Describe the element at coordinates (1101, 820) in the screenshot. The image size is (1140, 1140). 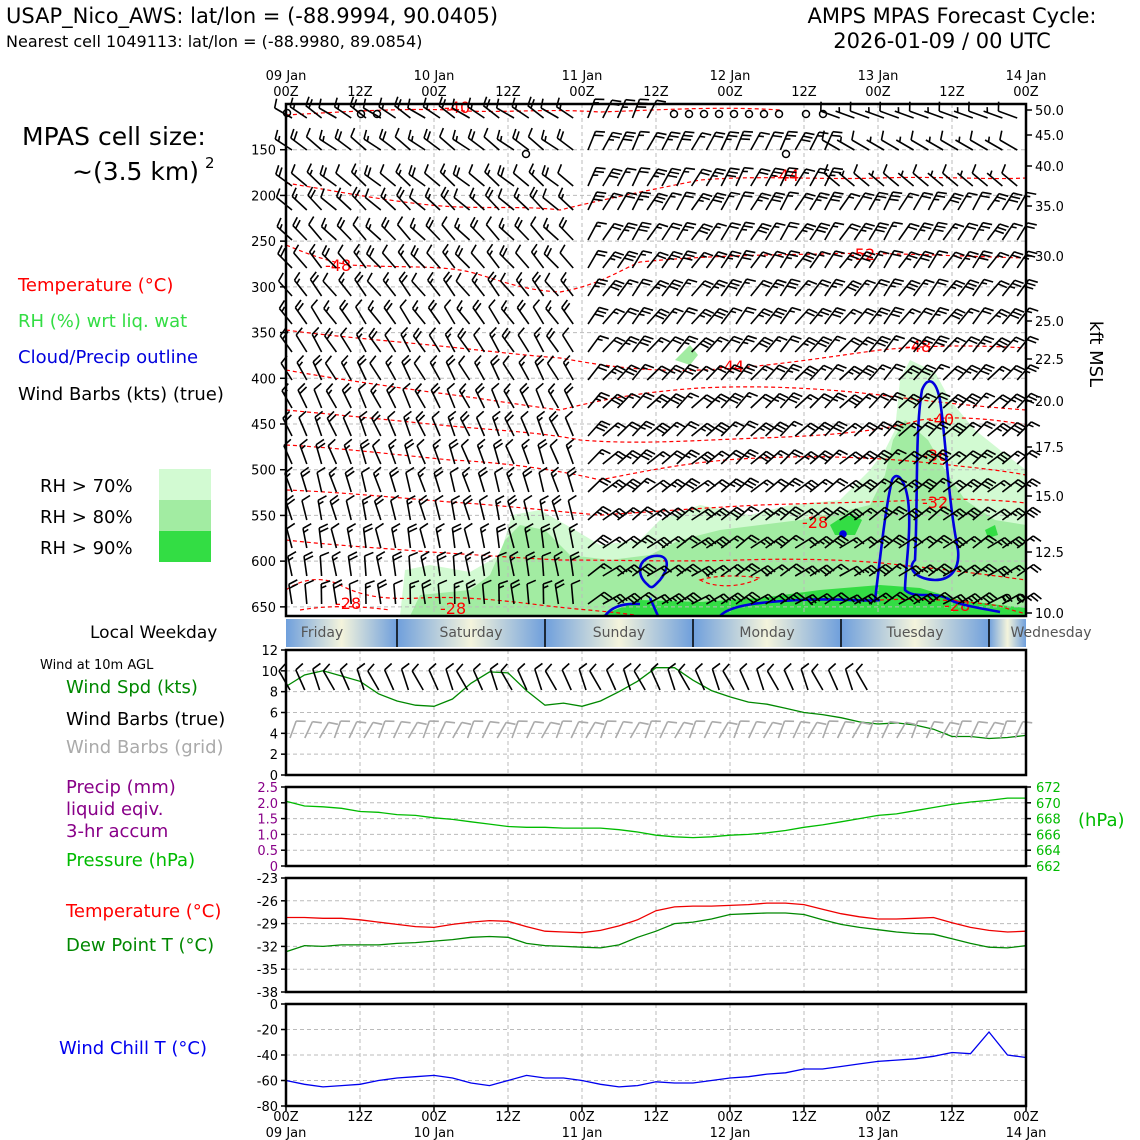
I see `pressure-unit: (hPa)` at that location.